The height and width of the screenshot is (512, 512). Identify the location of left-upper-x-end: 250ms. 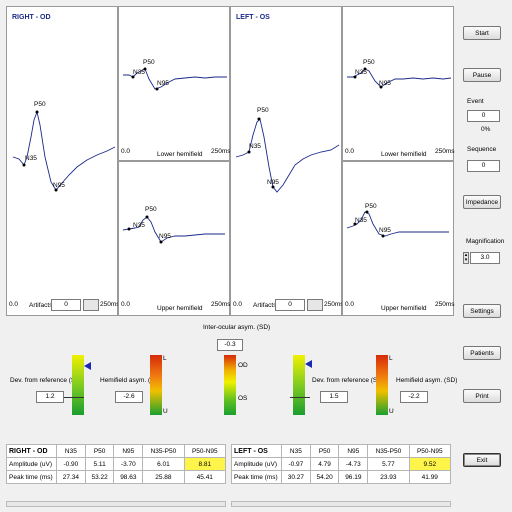
(445, 304).